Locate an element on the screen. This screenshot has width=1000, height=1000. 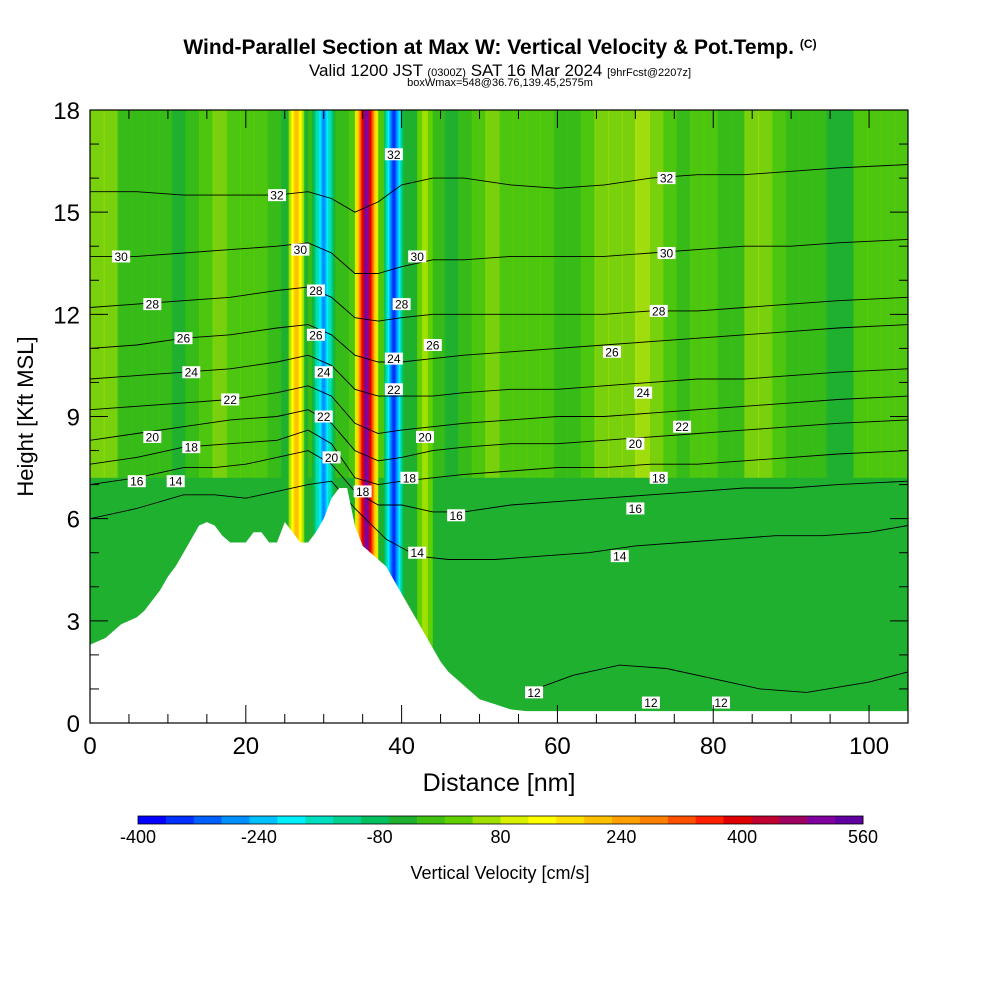
x-axis-label: Distance [nm] is located at coordinates (499, 783).